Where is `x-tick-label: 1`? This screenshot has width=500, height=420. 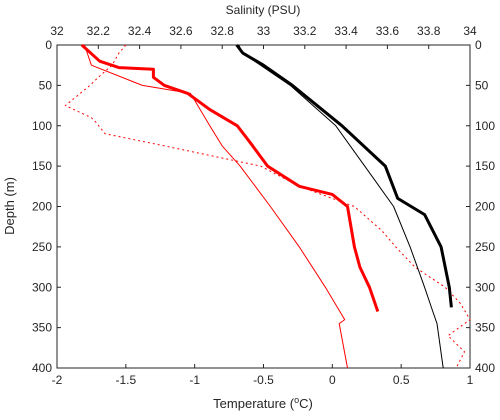 x-tick-label: 1 is located at coordinates (470, 380).